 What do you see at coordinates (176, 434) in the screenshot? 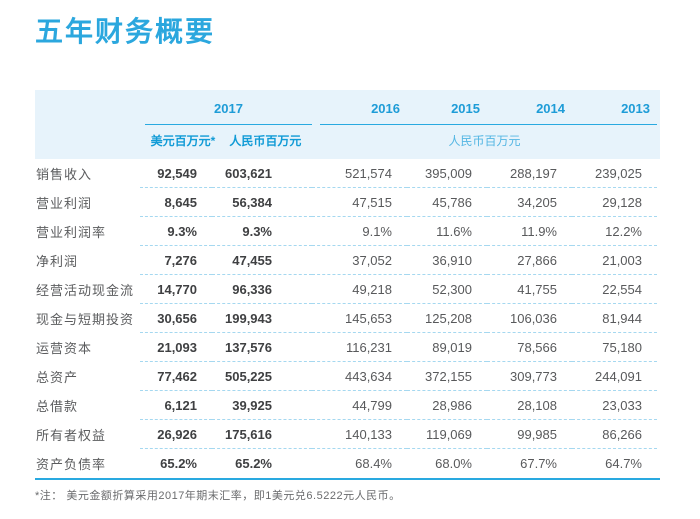
I see `value-2017-usd: 26,926` at bounding box center [176, 434].